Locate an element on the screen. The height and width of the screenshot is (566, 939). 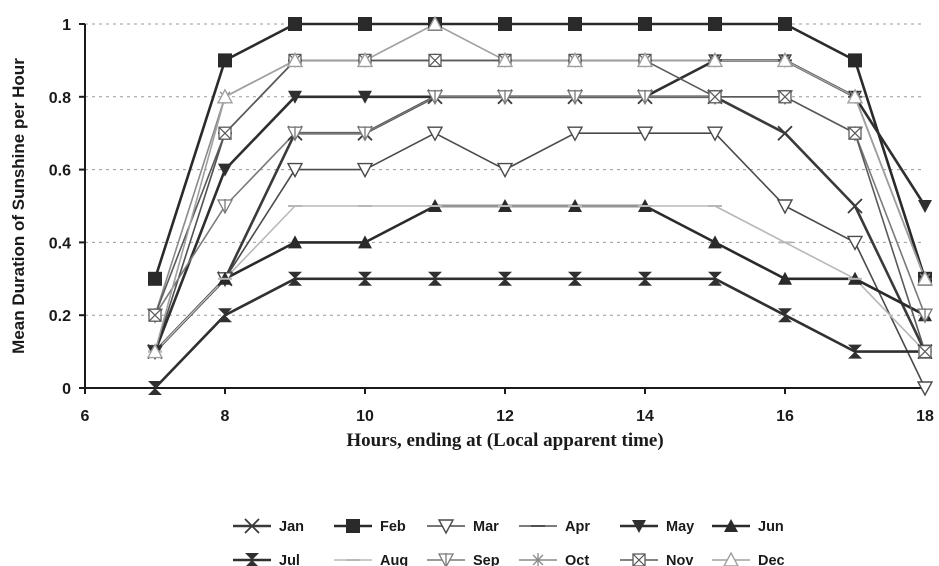
y-tick-label: 0.8 is located at coordinates (60, 98).